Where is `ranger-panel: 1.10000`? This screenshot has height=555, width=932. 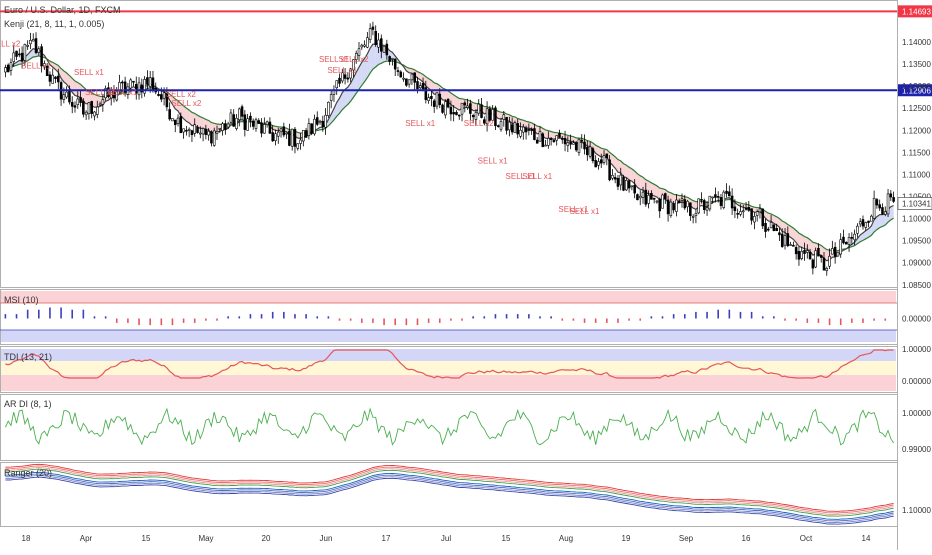 ranger-panel: 1.10000 is located at coordinates (468, 494).